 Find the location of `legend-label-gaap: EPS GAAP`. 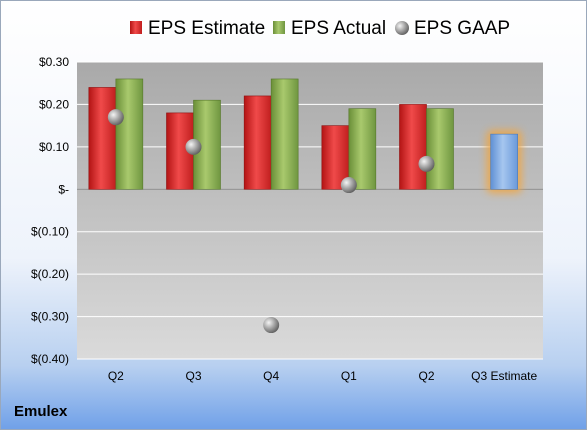

legend-label-gaap: EPS GAAP is located at coordinates (462, 28).